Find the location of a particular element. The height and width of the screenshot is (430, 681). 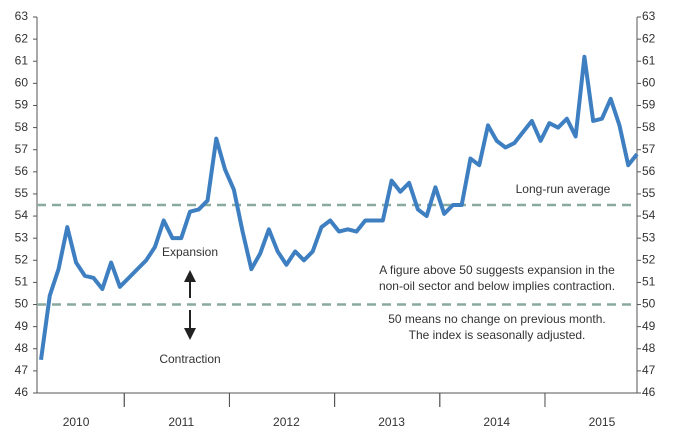

y-tick-label: 55 is located at coordinates (22, 193).